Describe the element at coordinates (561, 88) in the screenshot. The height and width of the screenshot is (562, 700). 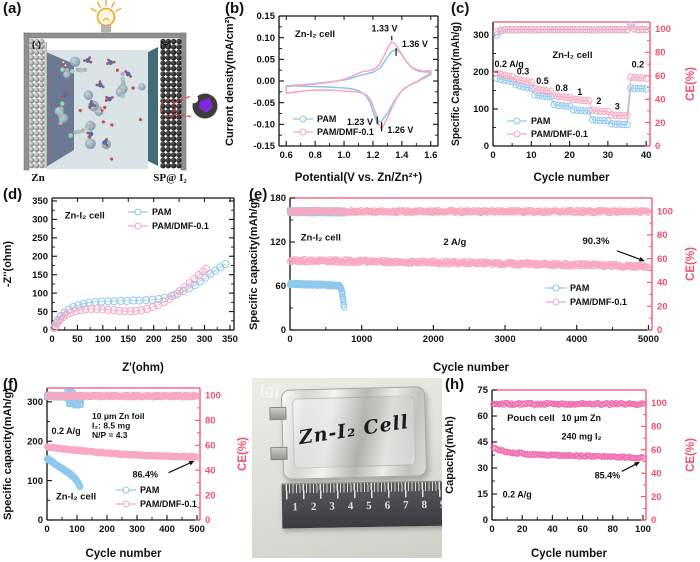
I see `svg-text: 0.8` at that location.